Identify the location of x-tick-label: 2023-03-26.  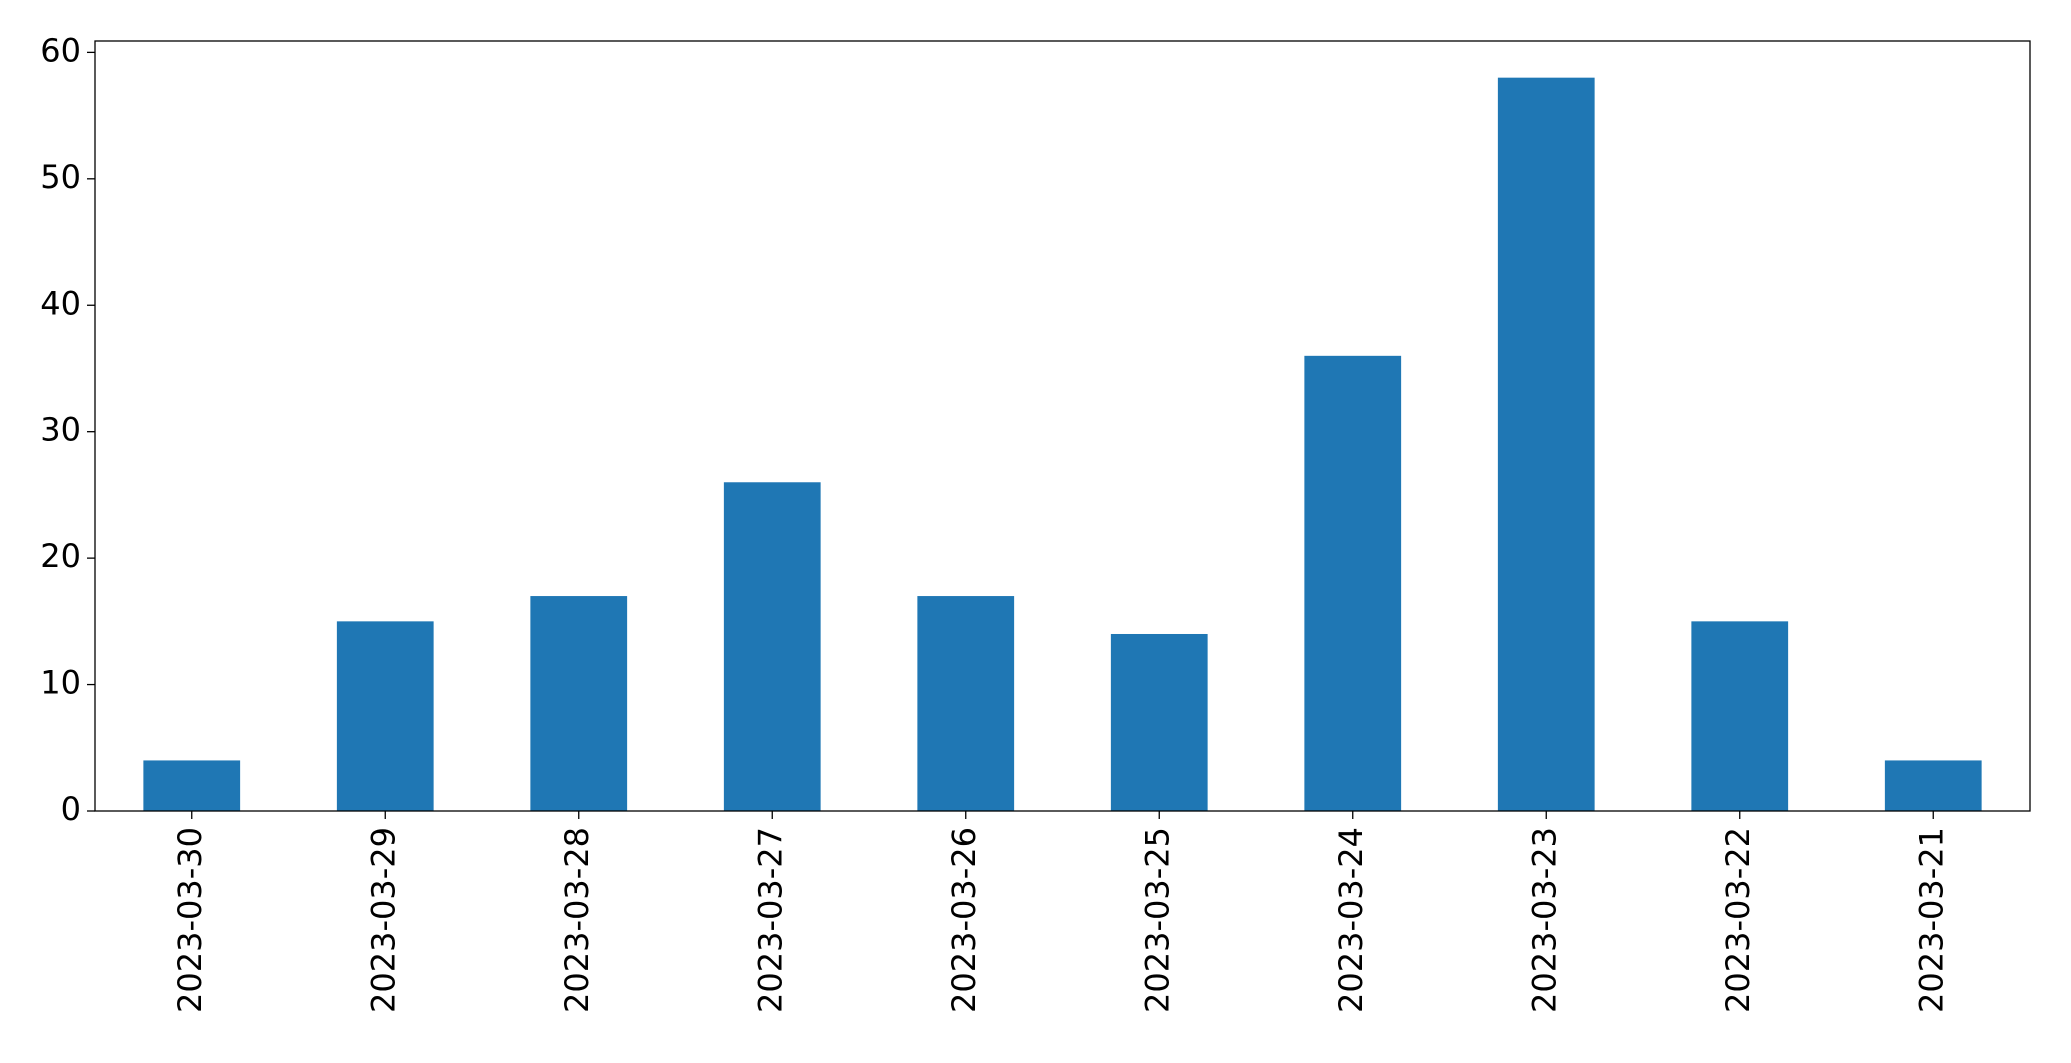
(964, 920).